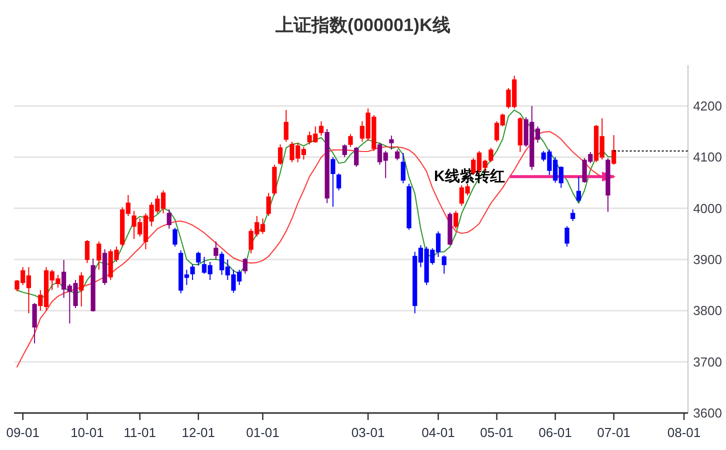 Image resolution: width=726 pixels, height=450 pixels. I want to click on x-tick-label: 05-01, so click(497, 432).